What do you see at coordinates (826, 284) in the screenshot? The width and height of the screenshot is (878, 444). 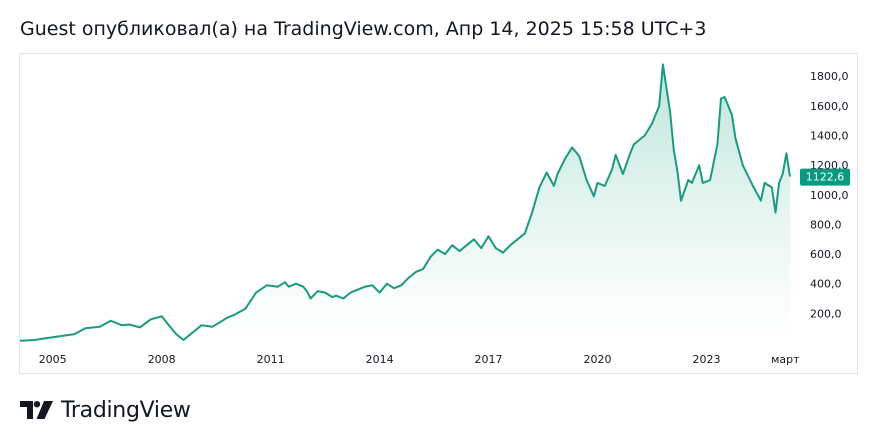 I see `y-tick-label: 400,0` at bounding box center [826, 284].